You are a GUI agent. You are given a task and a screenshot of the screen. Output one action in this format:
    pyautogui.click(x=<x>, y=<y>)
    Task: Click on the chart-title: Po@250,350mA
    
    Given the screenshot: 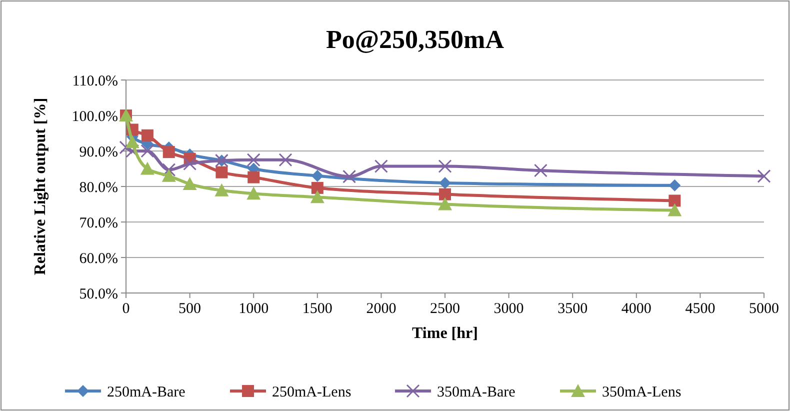 What is the action you would take?
    pyautogui.click(x=415, y=39)
    